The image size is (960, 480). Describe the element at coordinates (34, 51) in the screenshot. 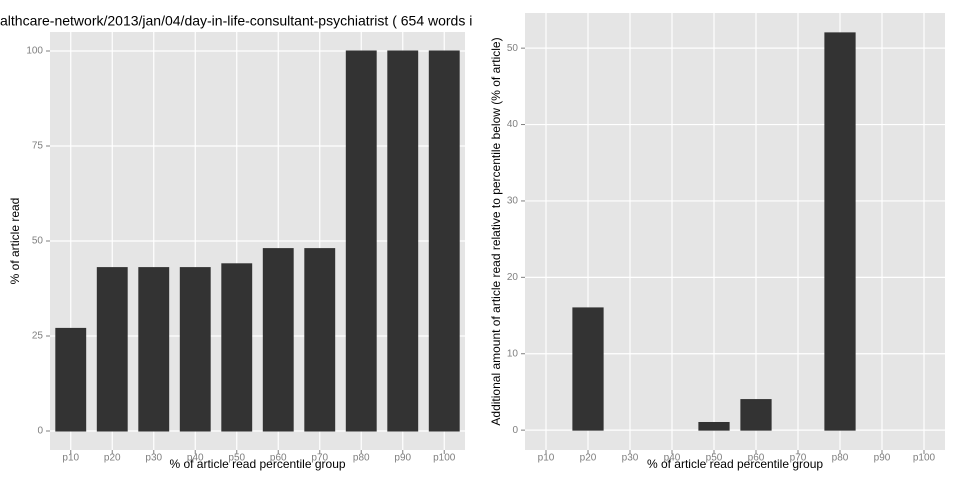

I see `y-tick-label: 100` at that location.